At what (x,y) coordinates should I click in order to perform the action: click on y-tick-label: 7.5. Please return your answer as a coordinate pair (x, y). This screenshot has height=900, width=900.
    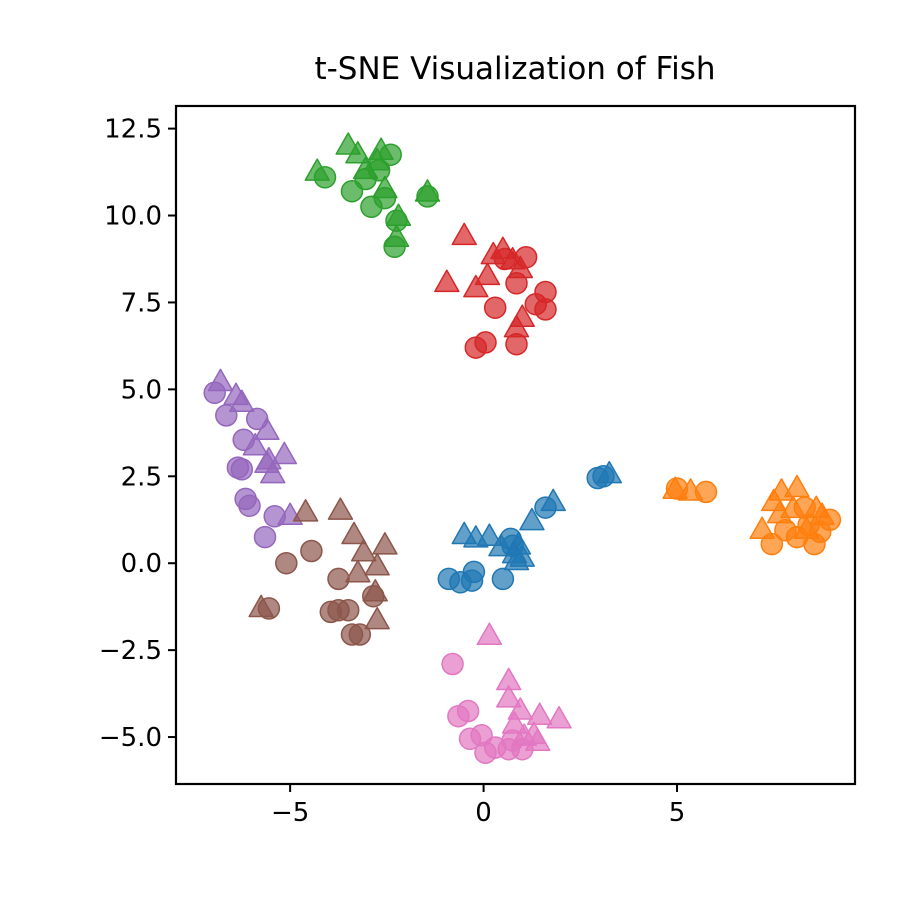
    Looking at the image, I should click on (141, 303).